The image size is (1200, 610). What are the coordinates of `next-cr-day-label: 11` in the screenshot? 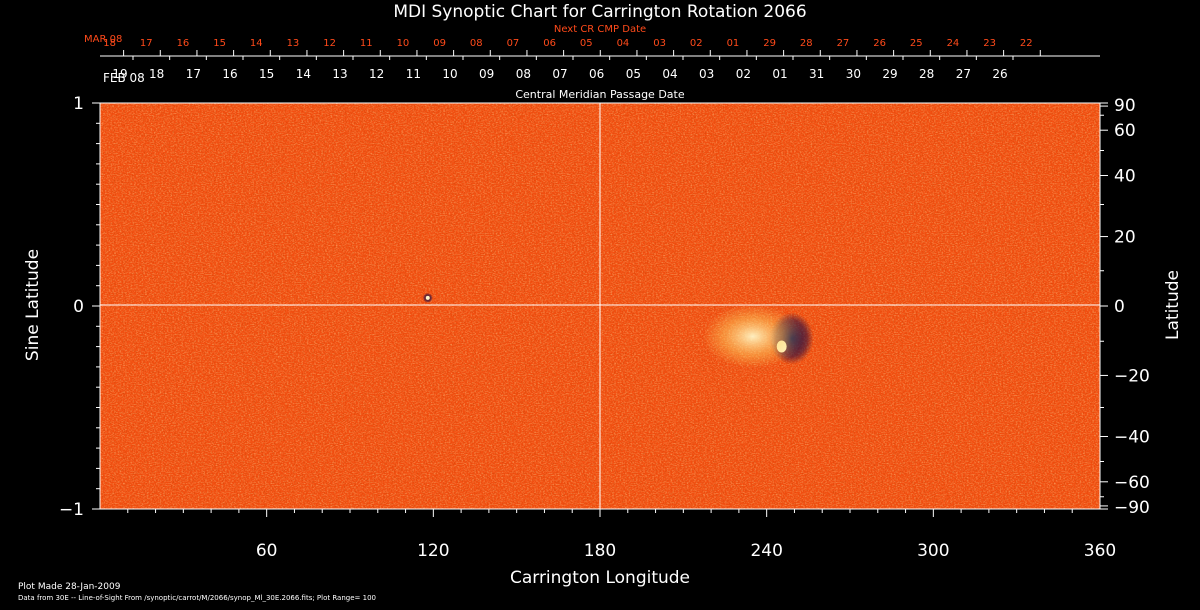 It's located at (366, 43).